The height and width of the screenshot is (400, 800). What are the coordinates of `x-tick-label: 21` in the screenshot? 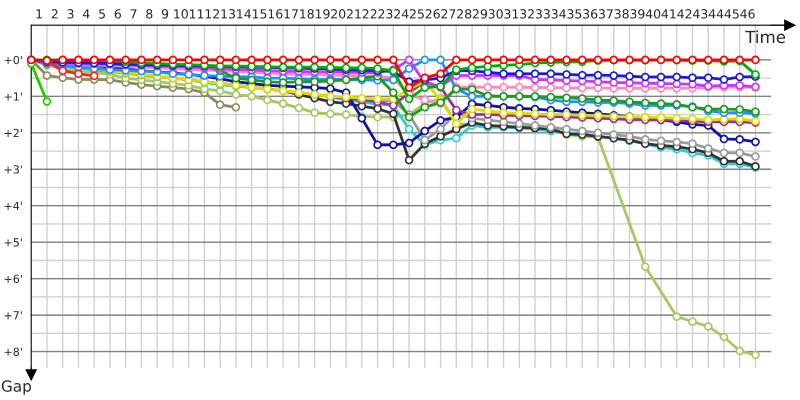 It's located at (353, 13).